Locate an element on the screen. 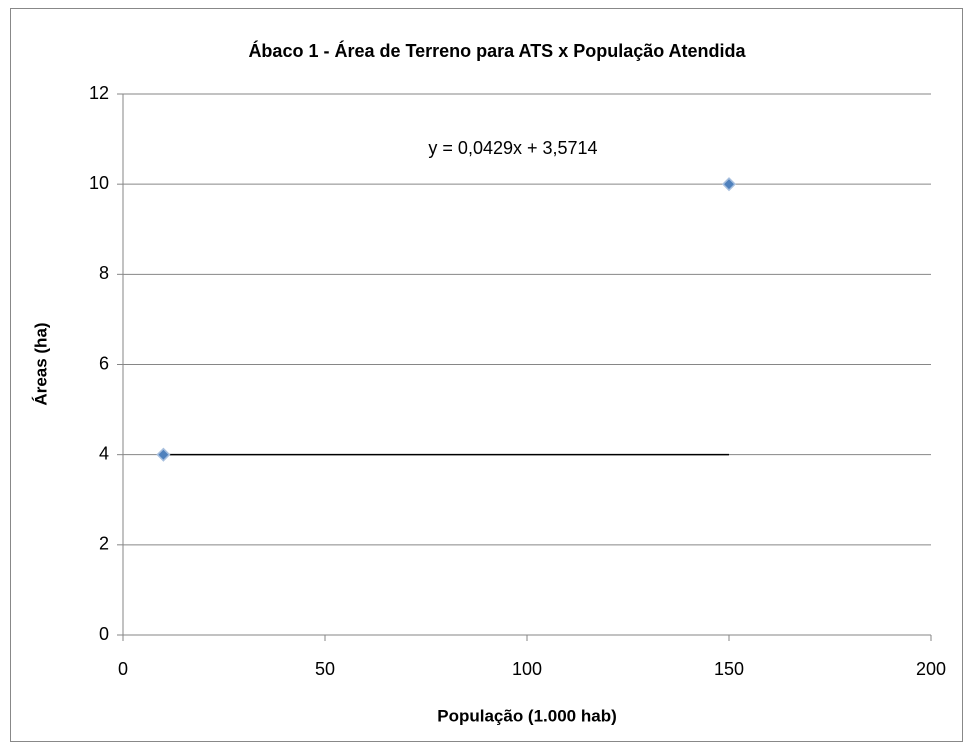 The width and height of the screenshot is (966, 745). y-tick-label: 0 is located at coordinates (104, 634).